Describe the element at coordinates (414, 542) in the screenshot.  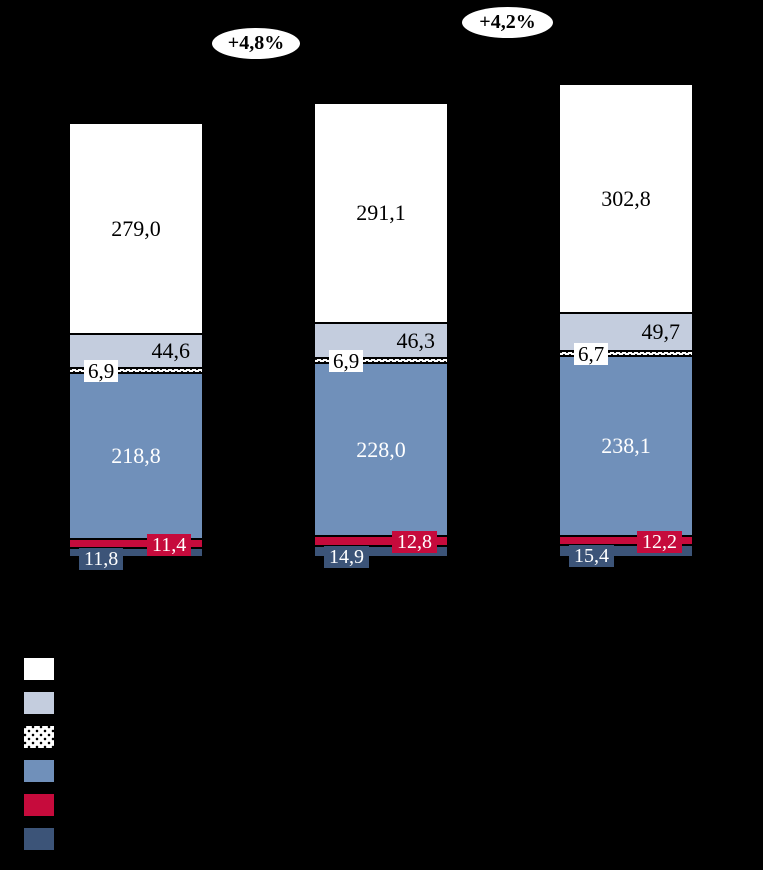
I see `bar-2-segment-red-value: 12,8` at that location.